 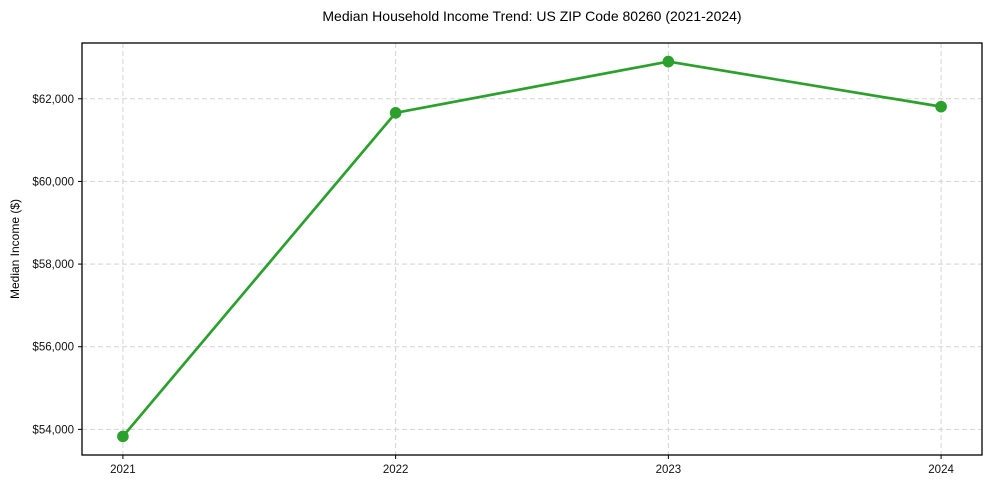 I want to click on y-tick-label: $58,000, so click(x=53, y=265).